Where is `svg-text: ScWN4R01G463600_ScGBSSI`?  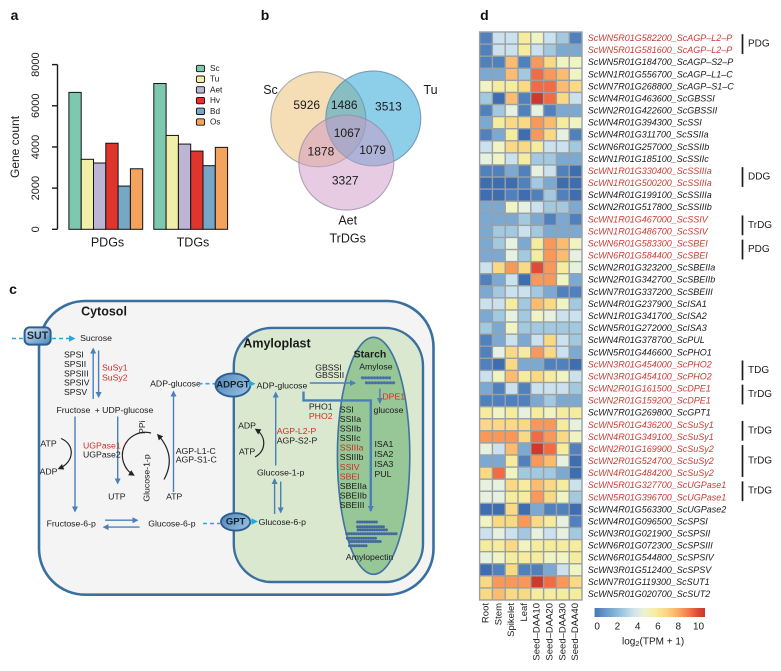
svg-text: ScWN4R01G463600_ScGBSSI is located at coordinates (652, 98).